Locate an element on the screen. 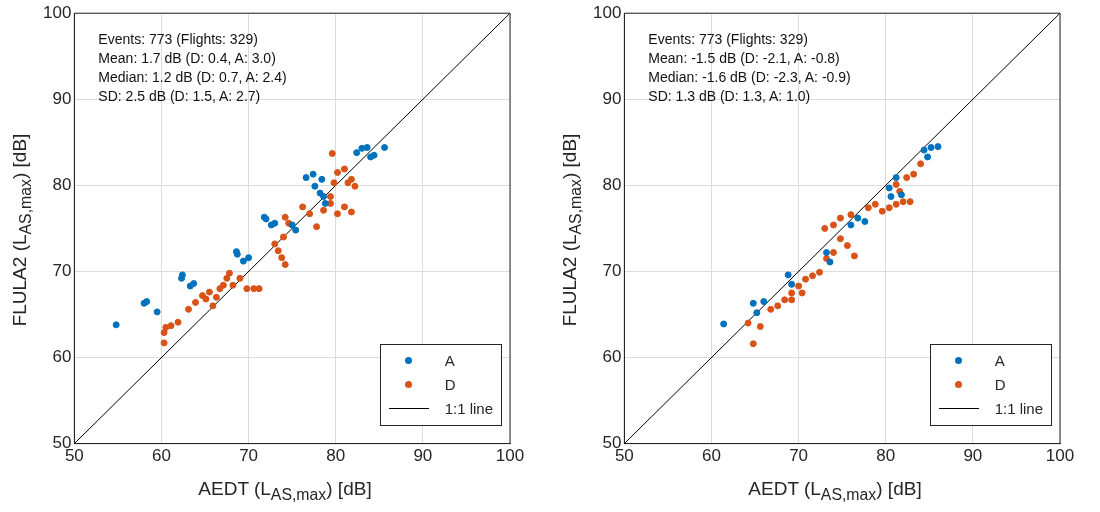  annotation: Mean: 1.7 dB (D: 0.4, A: 3.0) is located at coordinates (187, 58).